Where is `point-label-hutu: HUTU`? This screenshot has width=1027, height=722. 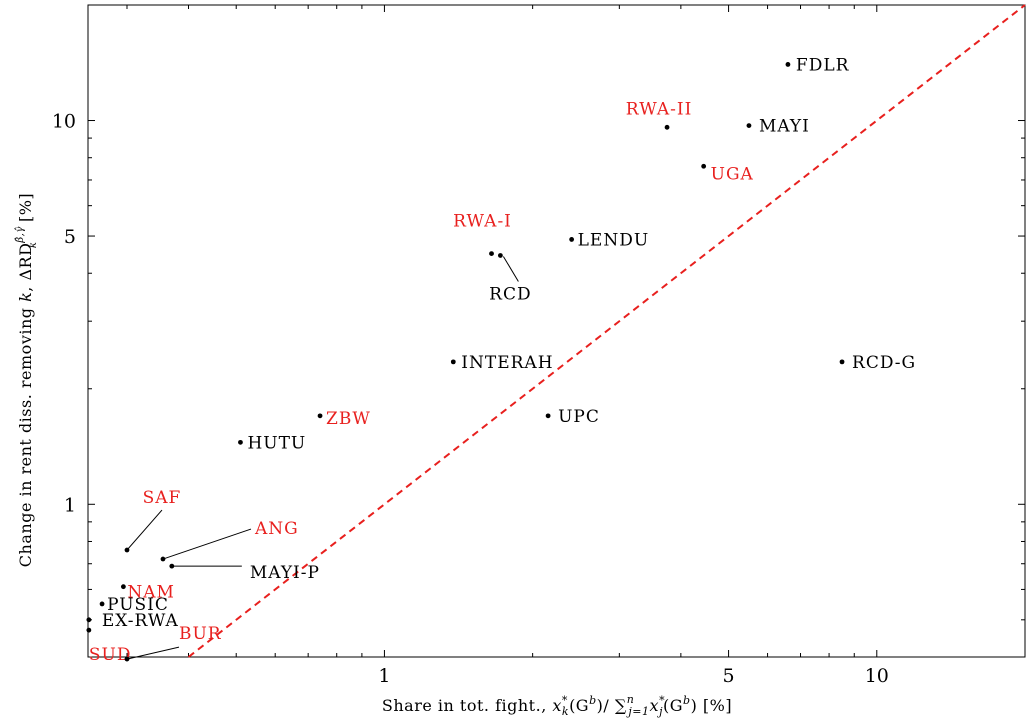
point-label-hutu: HUTU is located at coordinates (276, 443).